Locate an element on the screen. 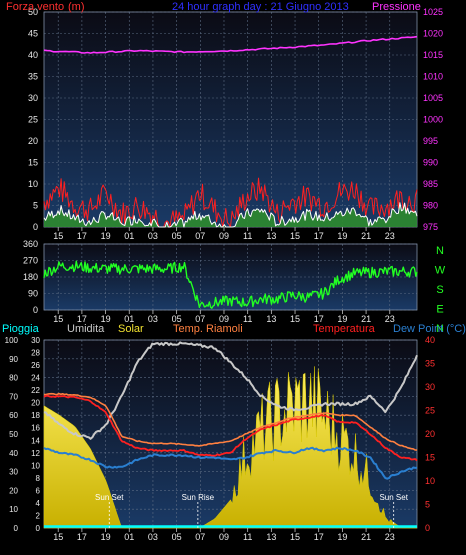 The image size is (466, 555). legend-temperature: Temperatura is located at coordinates (344, 329).